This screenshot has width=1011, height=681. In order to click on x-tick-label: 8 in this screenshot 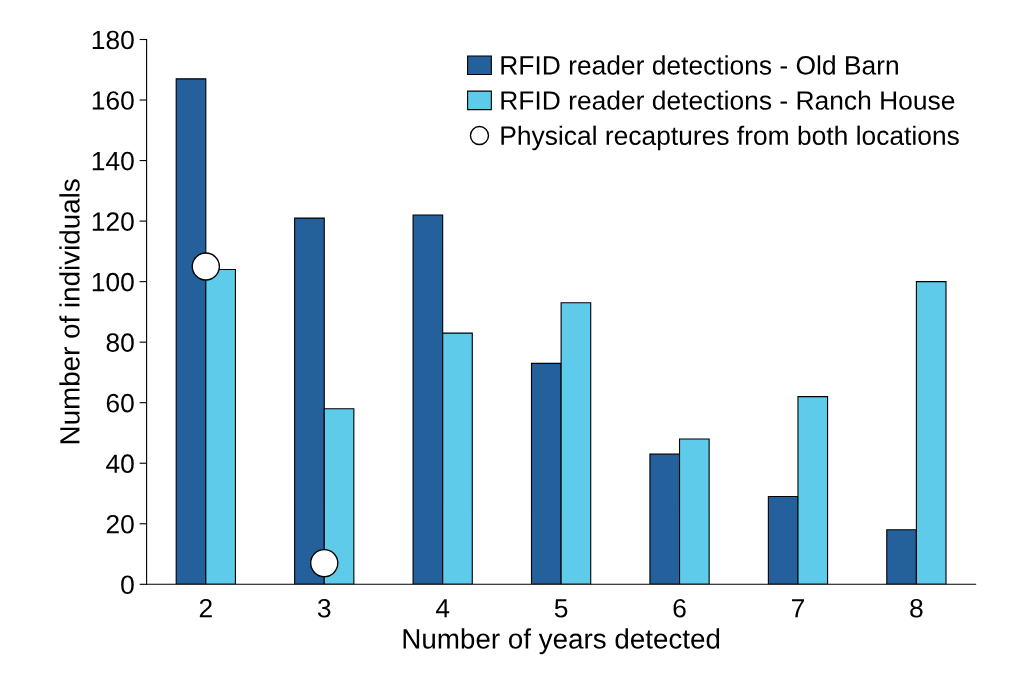, I will do `click(916, 608)`.